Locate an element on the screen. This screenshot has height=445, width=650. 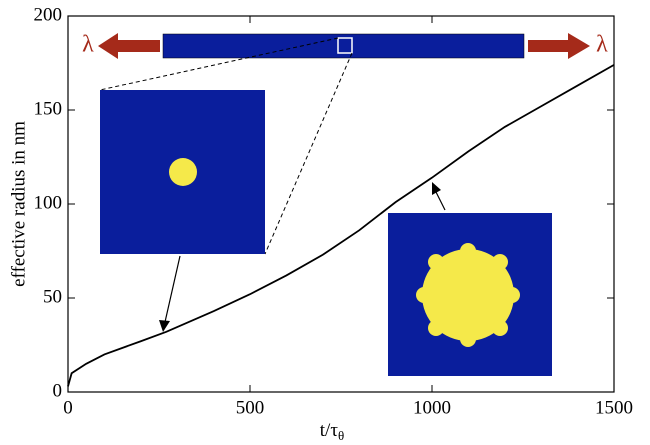
x-label-main: t/τ is located at coordinates (329, 430).